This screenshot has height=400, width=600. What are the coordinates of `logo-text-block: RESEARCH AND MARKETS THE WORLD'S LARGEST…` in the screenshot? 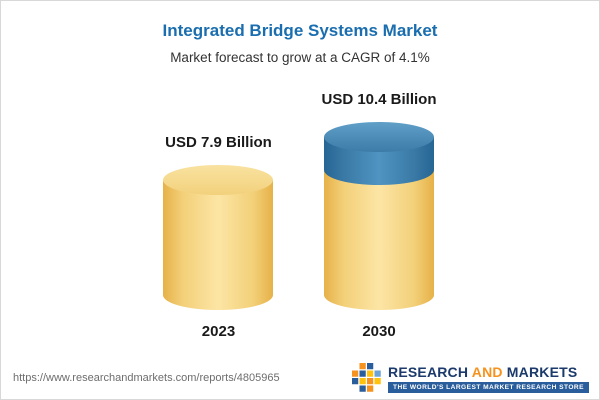 It's located at (488, 378).